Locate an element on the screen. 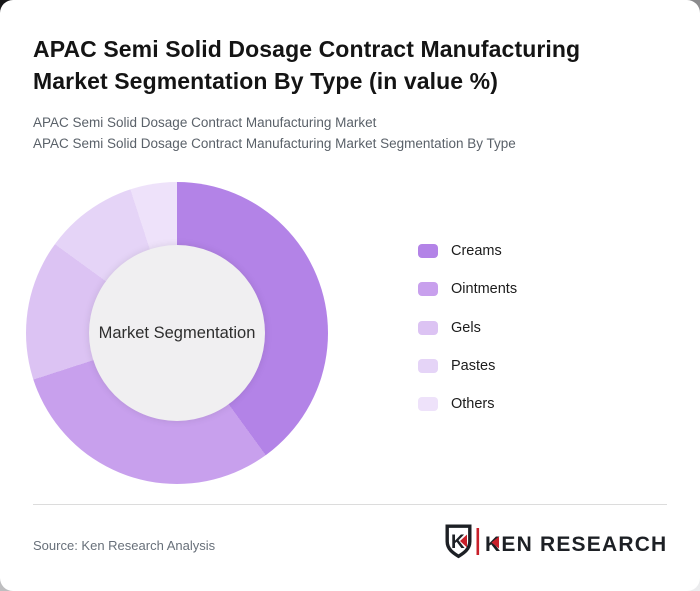 The image size is (700, 591). legend-item-label: Pastes is located at coordinates (473, 365).